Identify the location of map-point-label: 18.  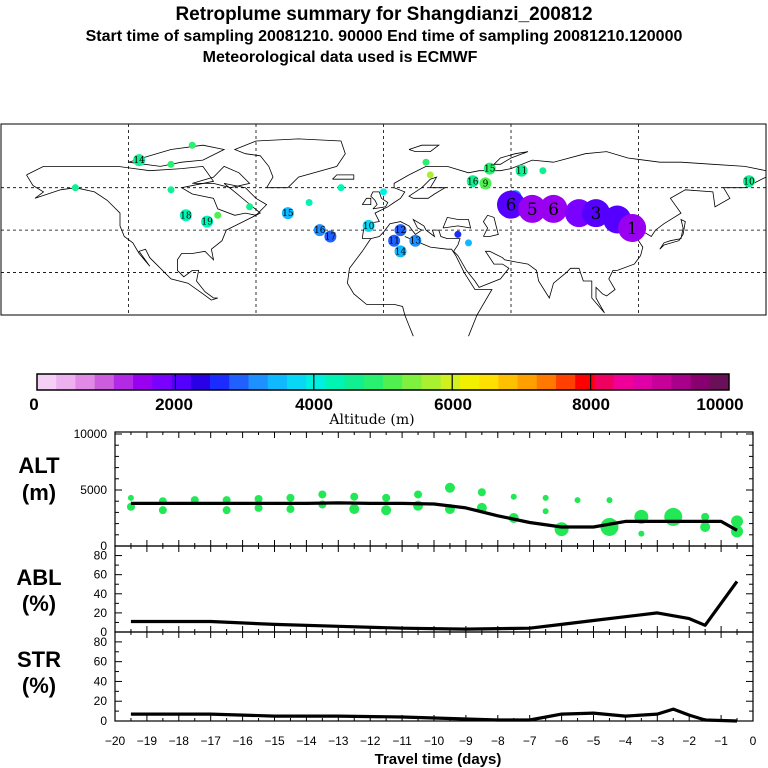
(186, 216).